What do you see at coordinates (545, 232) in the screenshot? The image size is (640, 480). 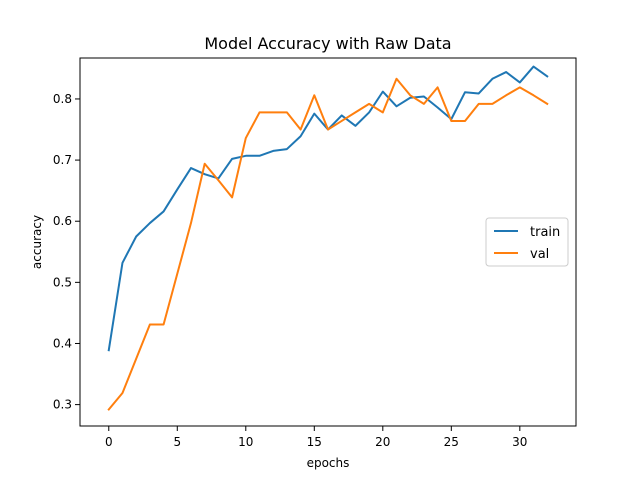 I see `legend-label-train: train` at bounding box center [545, 232].